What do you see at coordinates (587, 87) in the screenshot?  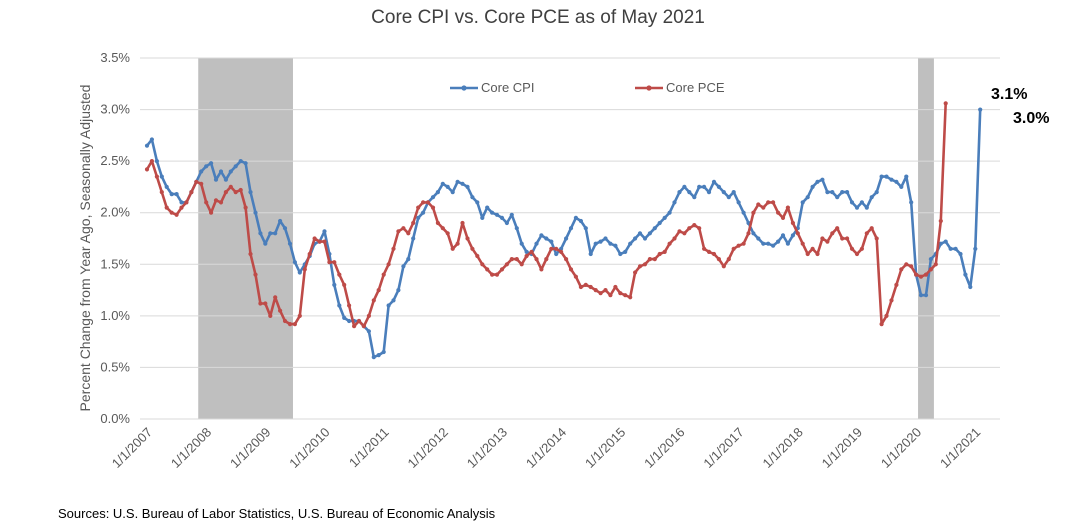 I see `legend: Core CPI Core PCE` at bounding box center [587, 87].